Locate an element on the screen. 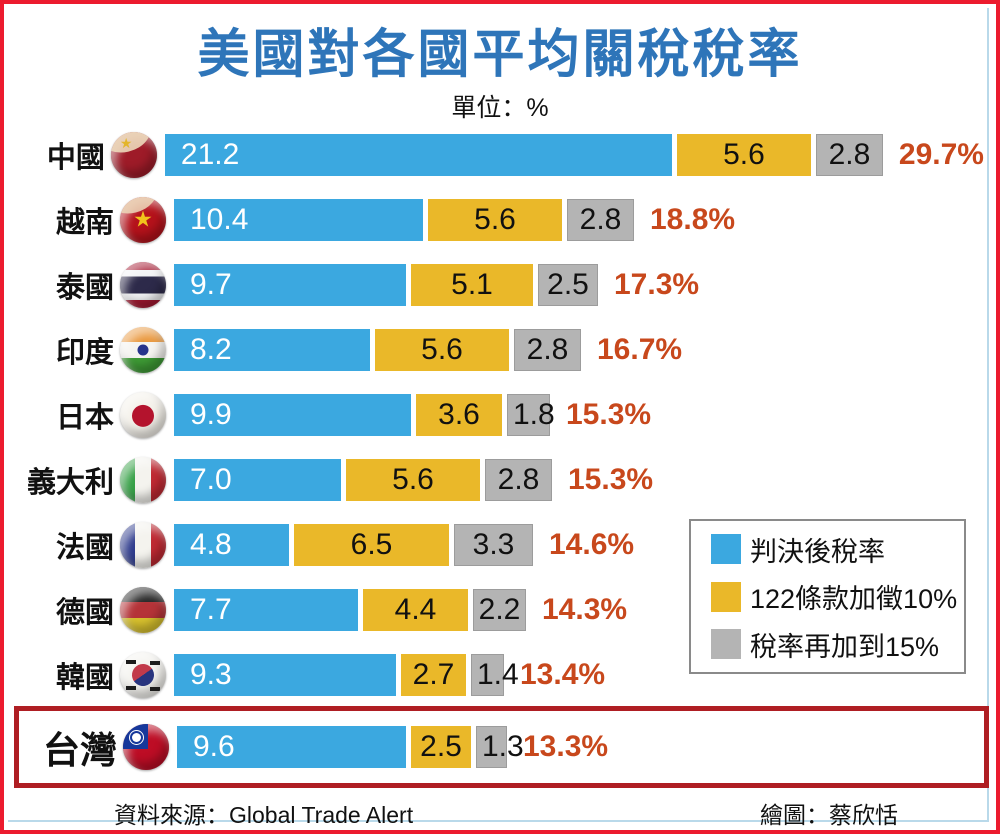  legend-item: 判決後稅率 is located at coordinates (837, 549).